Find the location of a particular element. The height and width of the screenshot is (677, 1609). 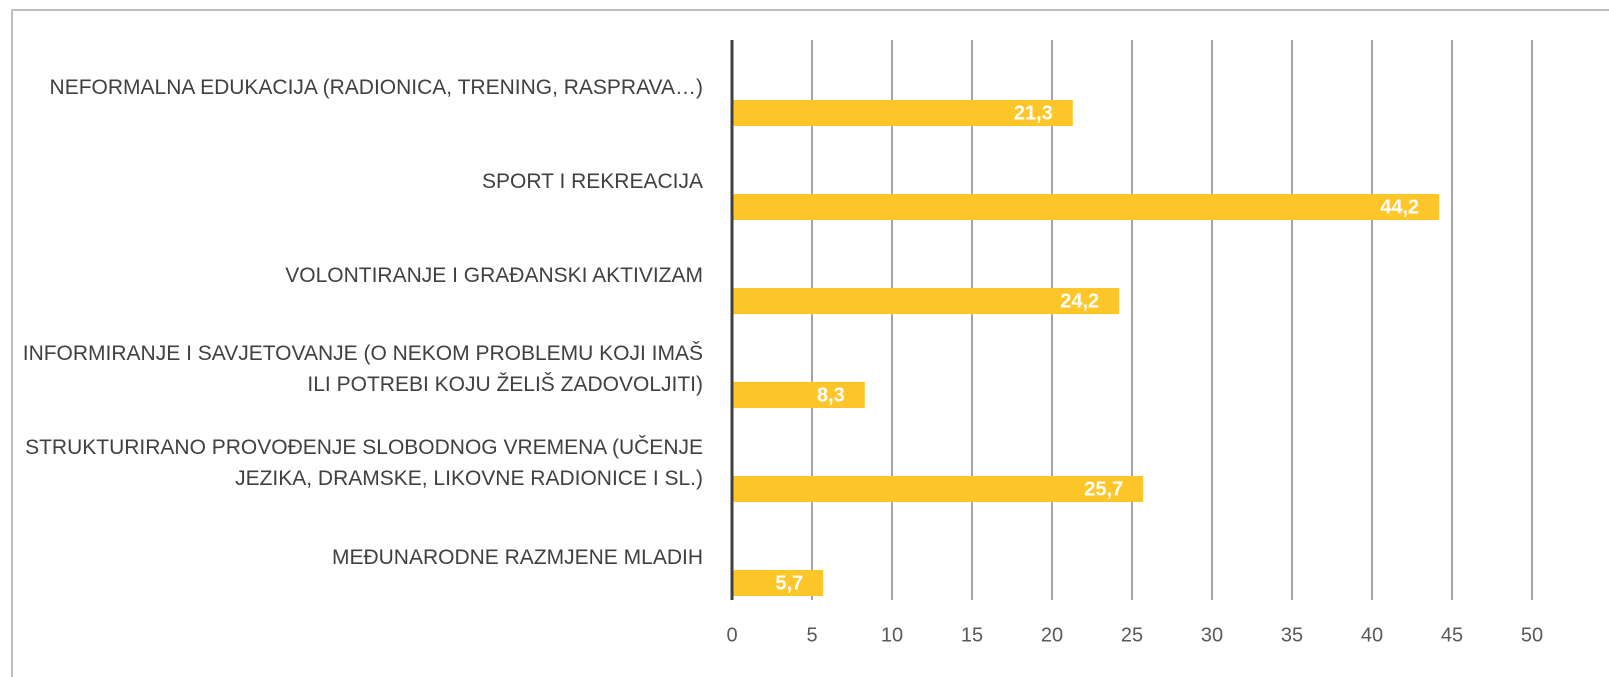

category-label-box: VOLONTIRANJE I GRAĐANSKI AKTIVIZAM is located at coordinates (361, 275).